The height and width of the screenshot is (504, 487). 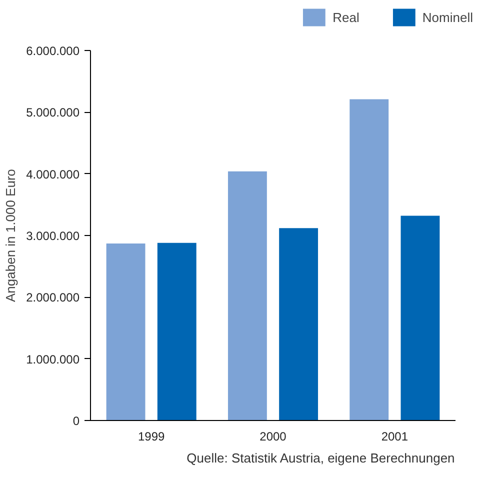 What do you see at coordinates (53, 236) in the screenshot?
I see `y-tick-label: 3.000.000` at bounding box center [53, 236].